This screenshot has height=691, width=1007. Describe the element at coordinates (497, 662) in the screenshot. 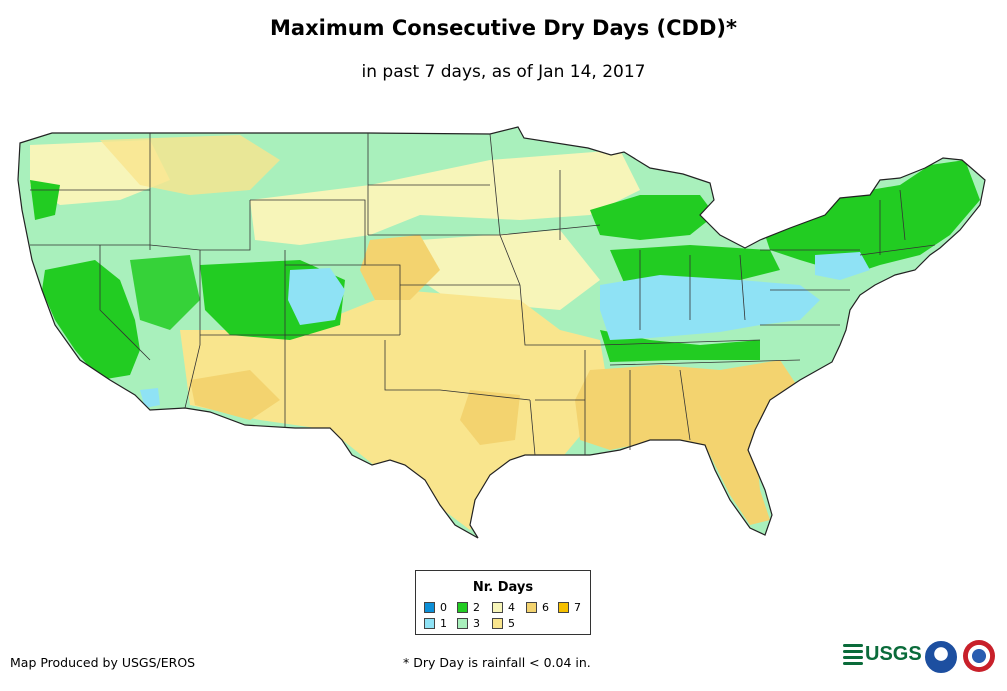

I see `dry-day-footnote: * Dry Day is rainfall < 0.04 in.` at that location.